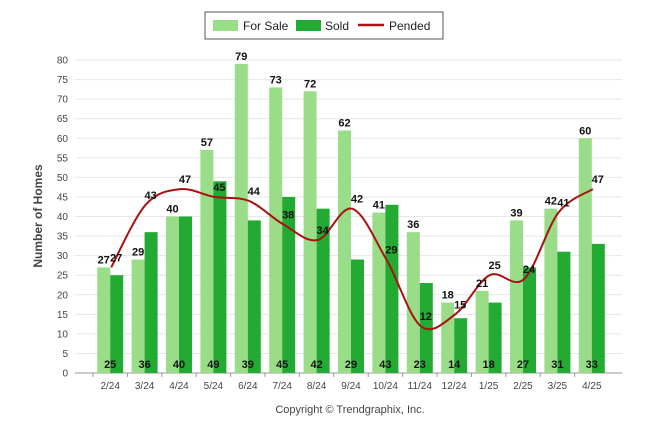 Image resolution: width=646 pixels, height=439 pixels. I want to click on legend-label-sold: Sold, so click(337, 26).